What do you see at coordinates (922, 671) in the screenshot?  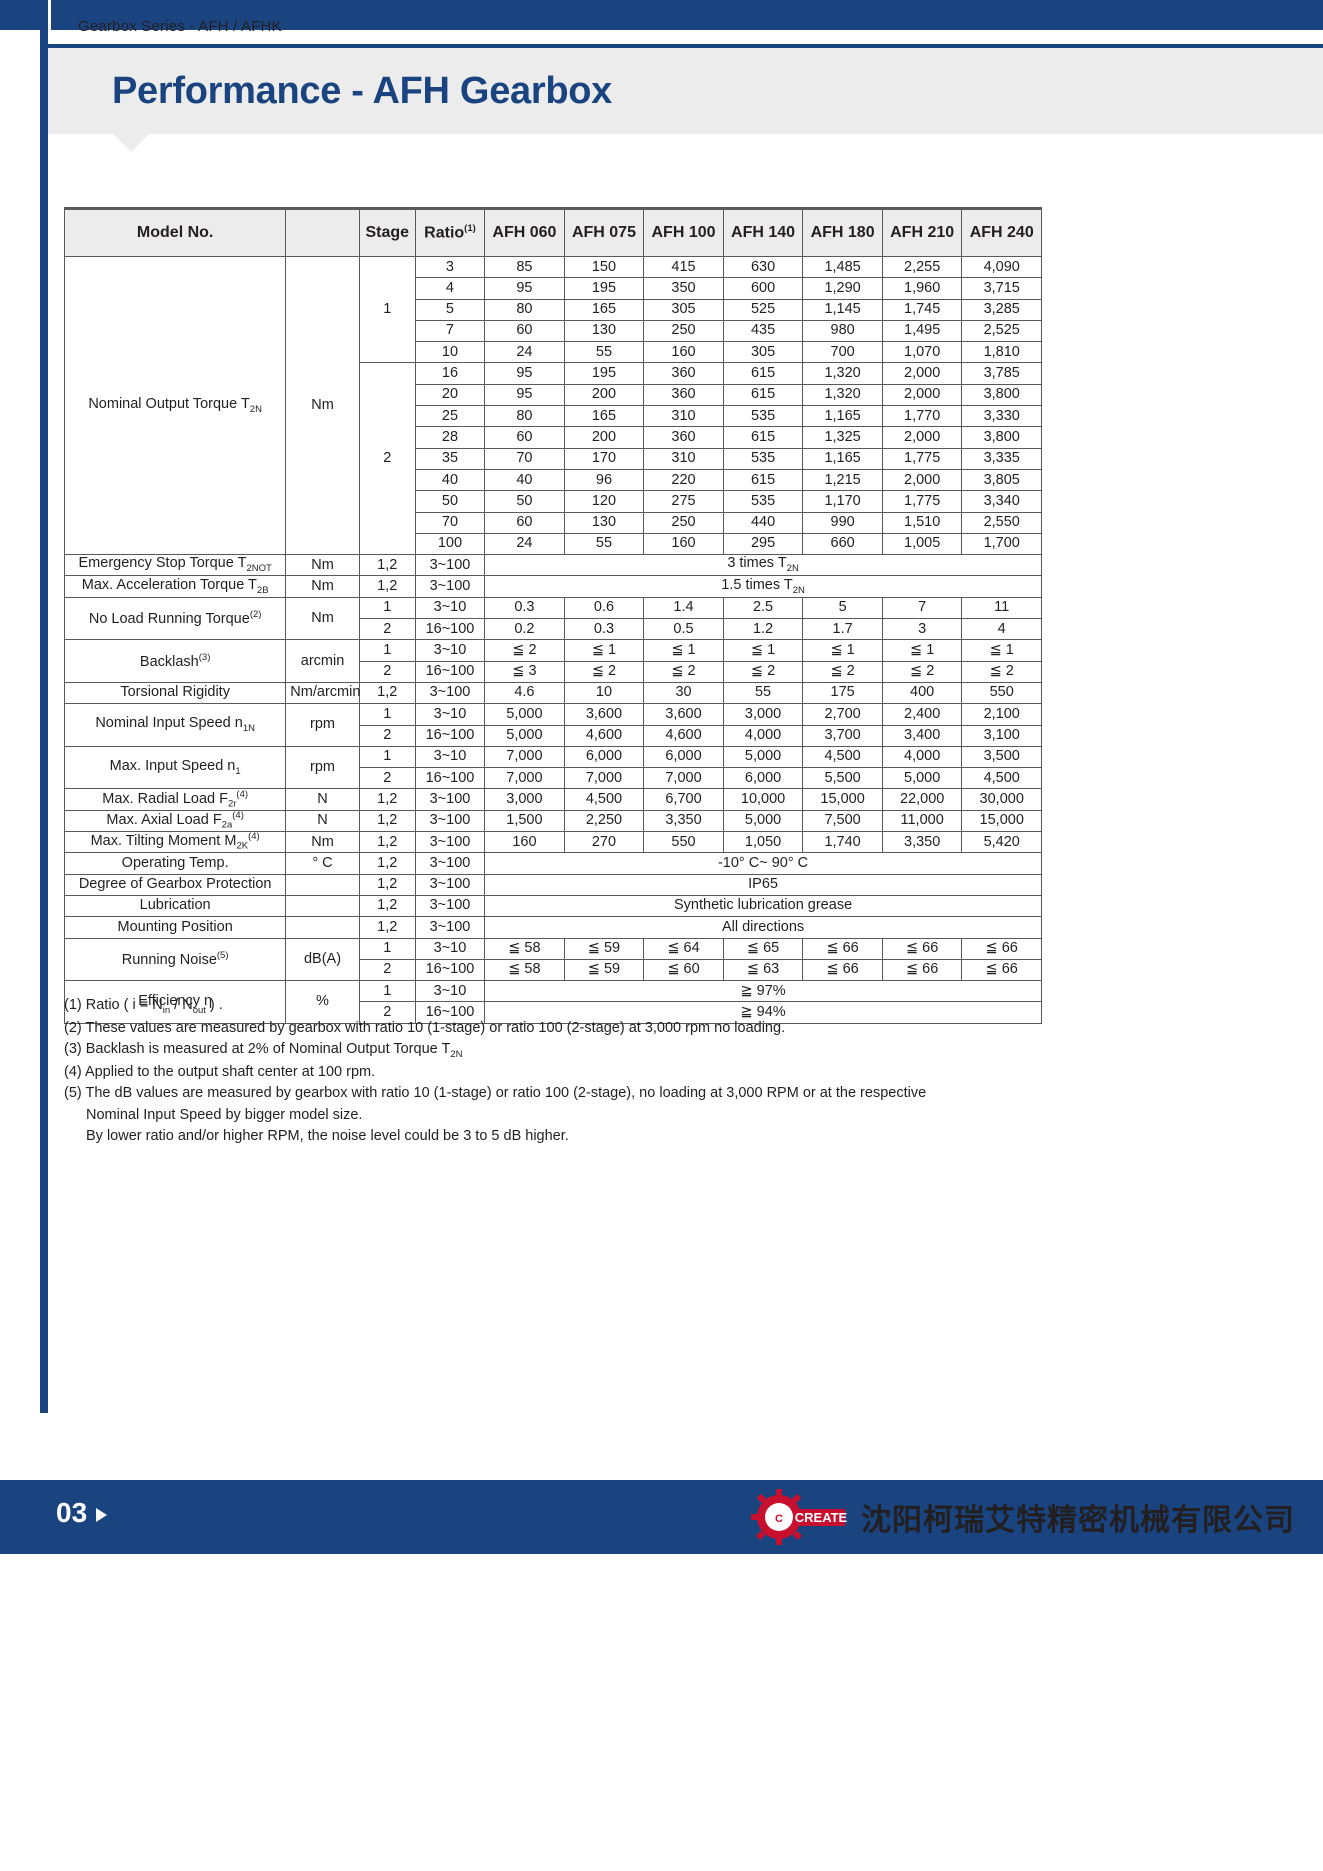 I see `value-backlash-AFH210: ≦ 2` at bounding box center [922, 671].